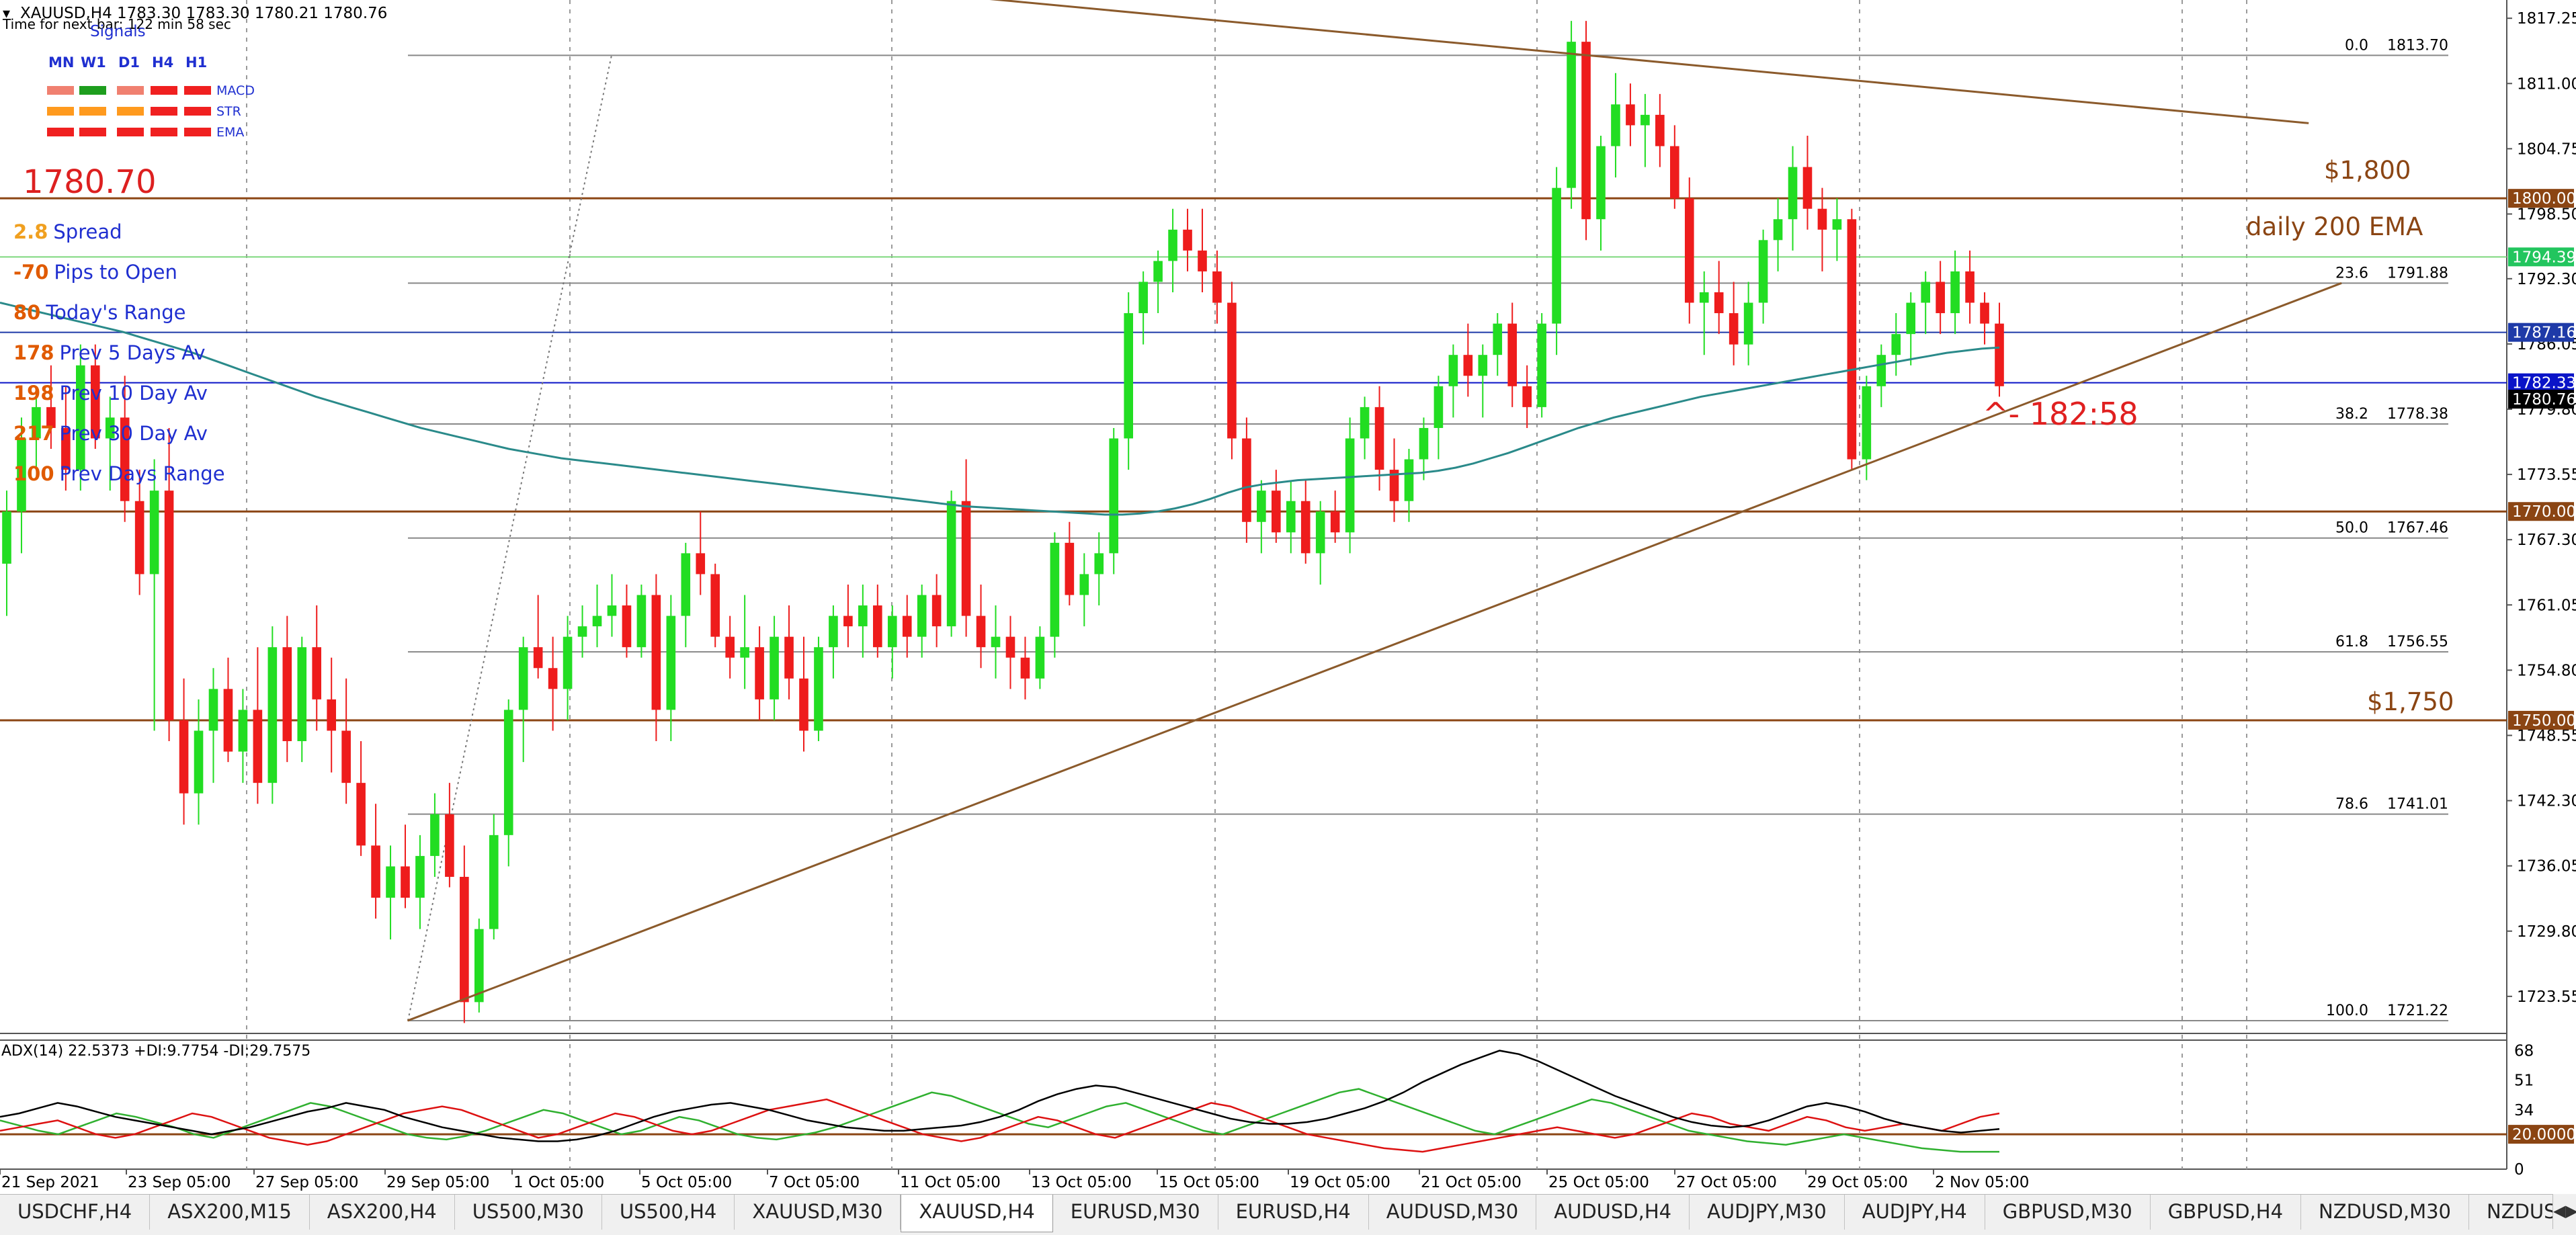  What do you see at coordinates (75, 1212) in the screenshot?
I see `tab-usdchf-h4: USDCHF,H4` at bounding box center [75, 1212].